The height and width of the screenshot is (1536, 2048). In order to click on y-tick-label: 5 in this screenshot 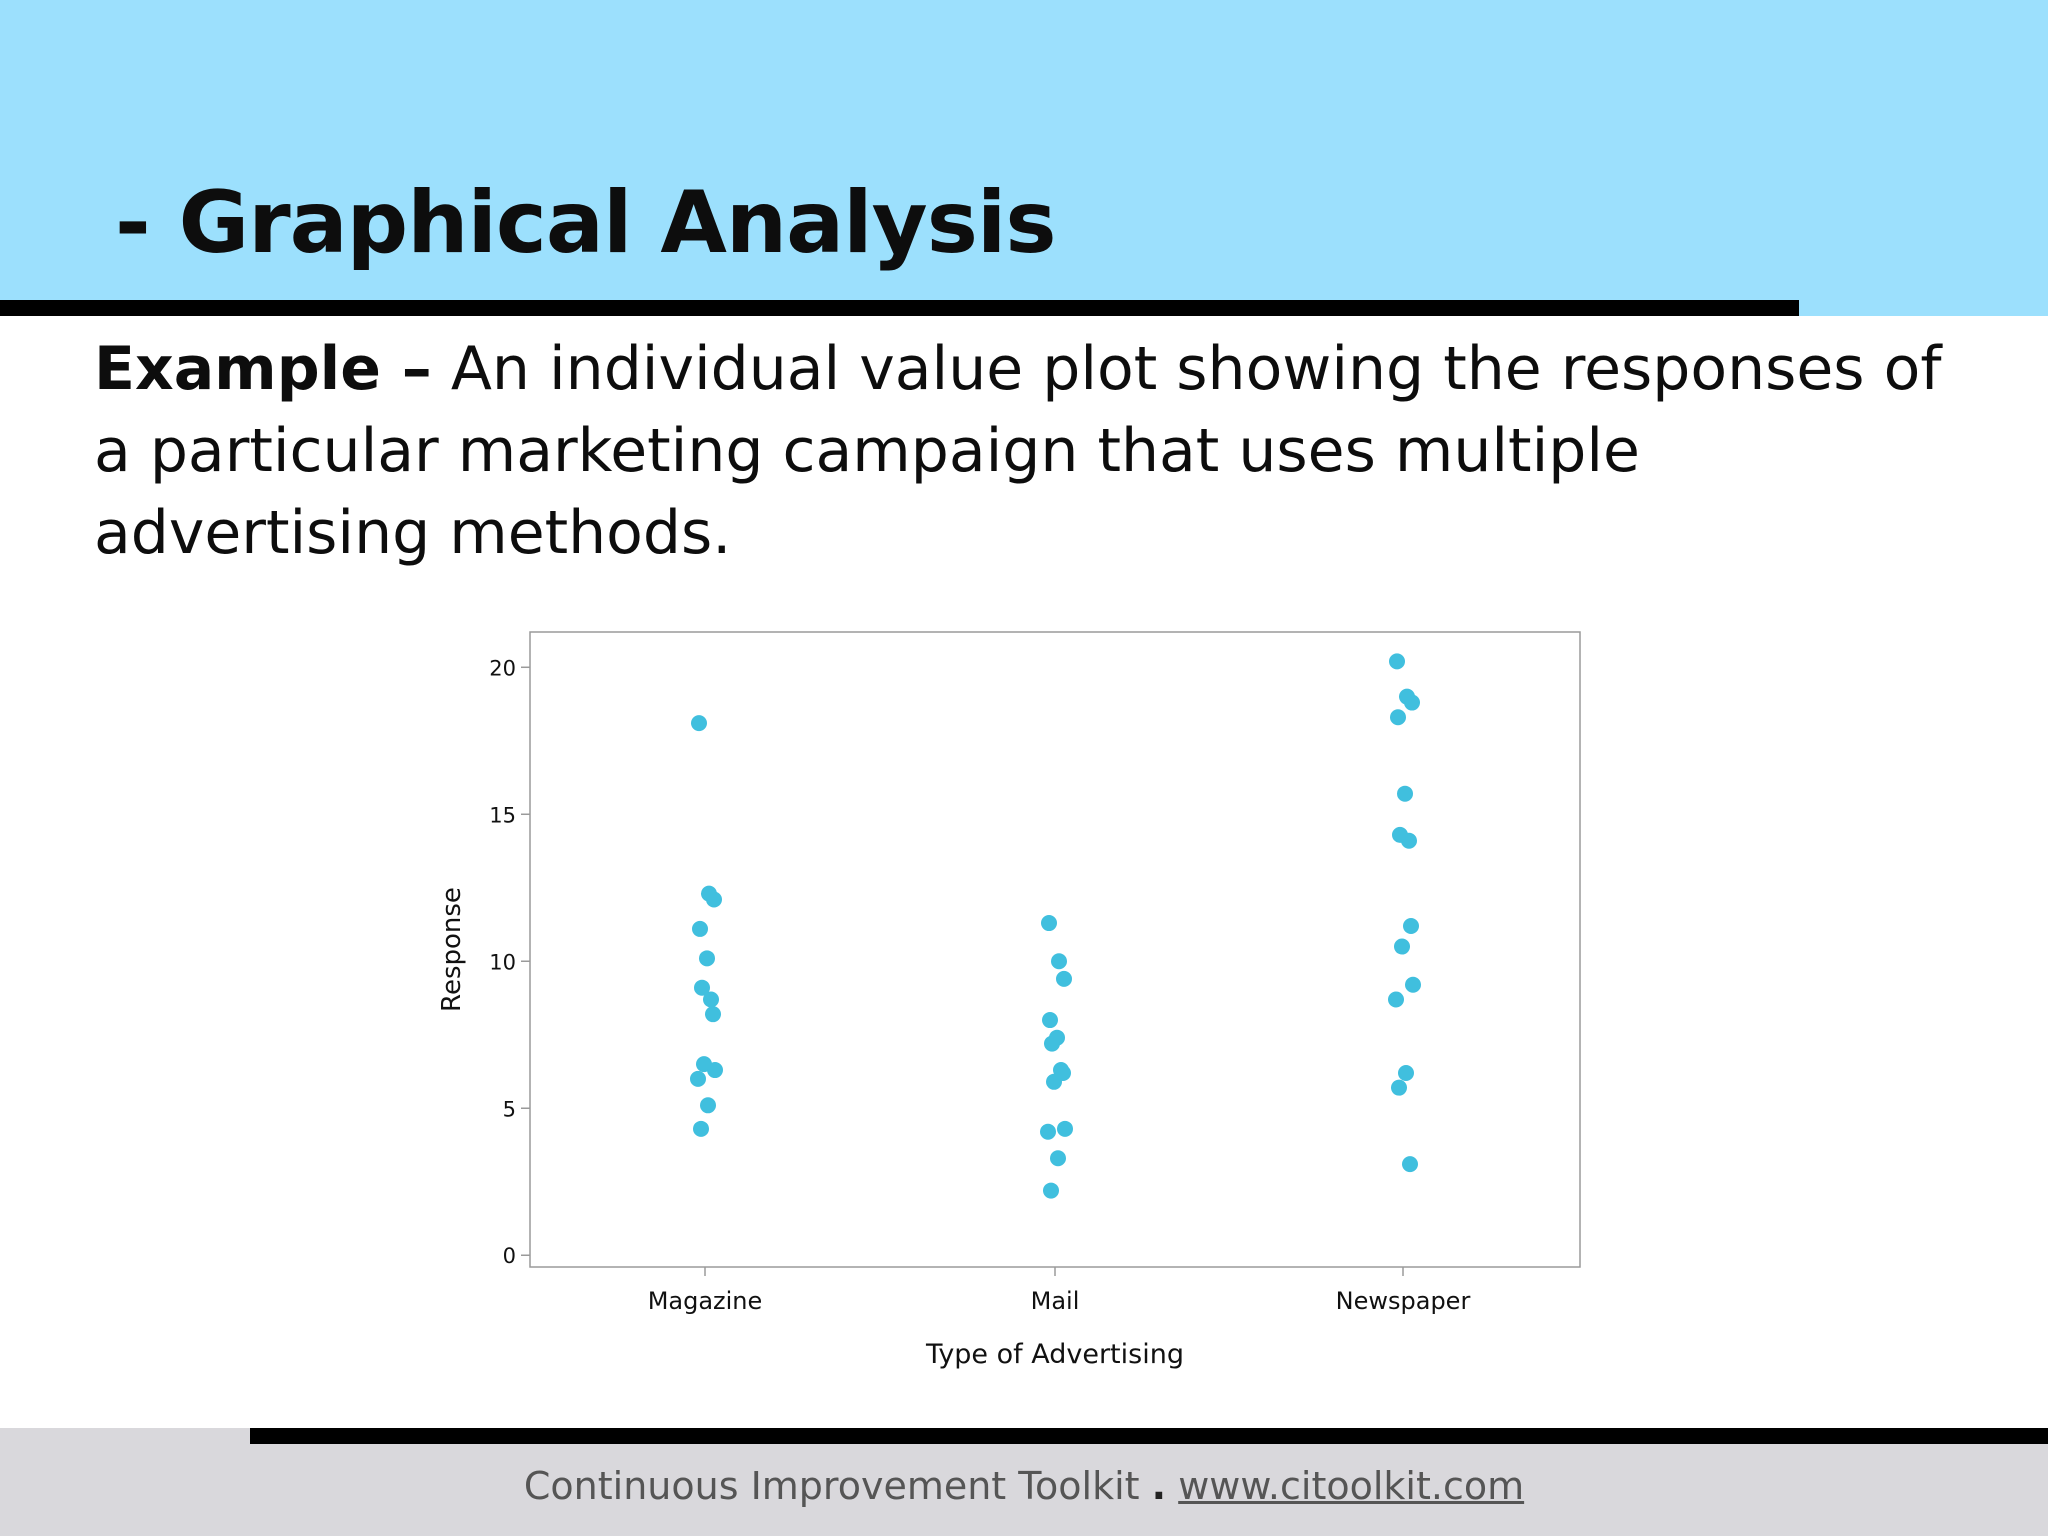, I will do `click(509, 1109)`.